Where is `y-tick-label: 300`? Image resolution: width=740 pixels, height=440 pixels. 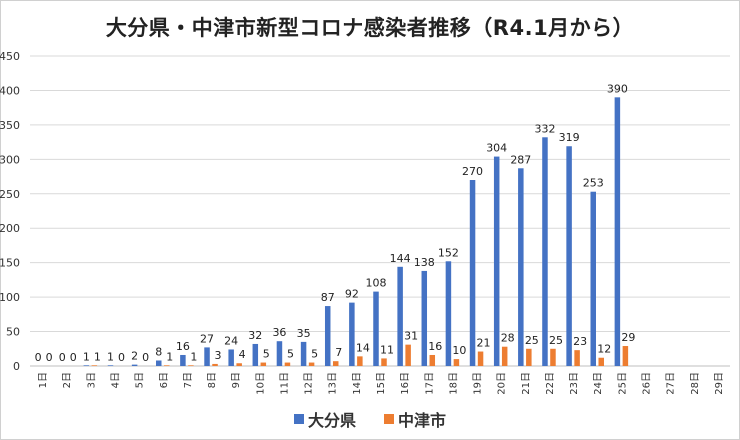
y-tick-label: 300 is located at coordinates (10, 159).